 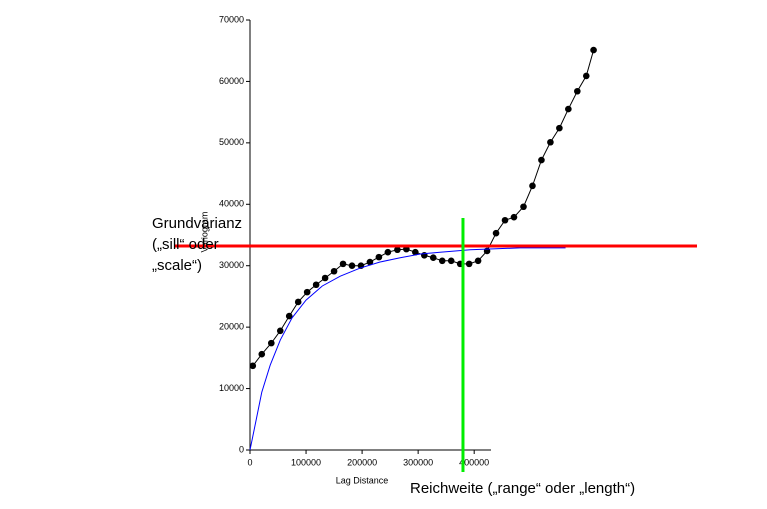 What do you see at coordinates (231, 388) in the screenshot?
I see `y-tick-label: 10000` at bounding box center [231, 388].